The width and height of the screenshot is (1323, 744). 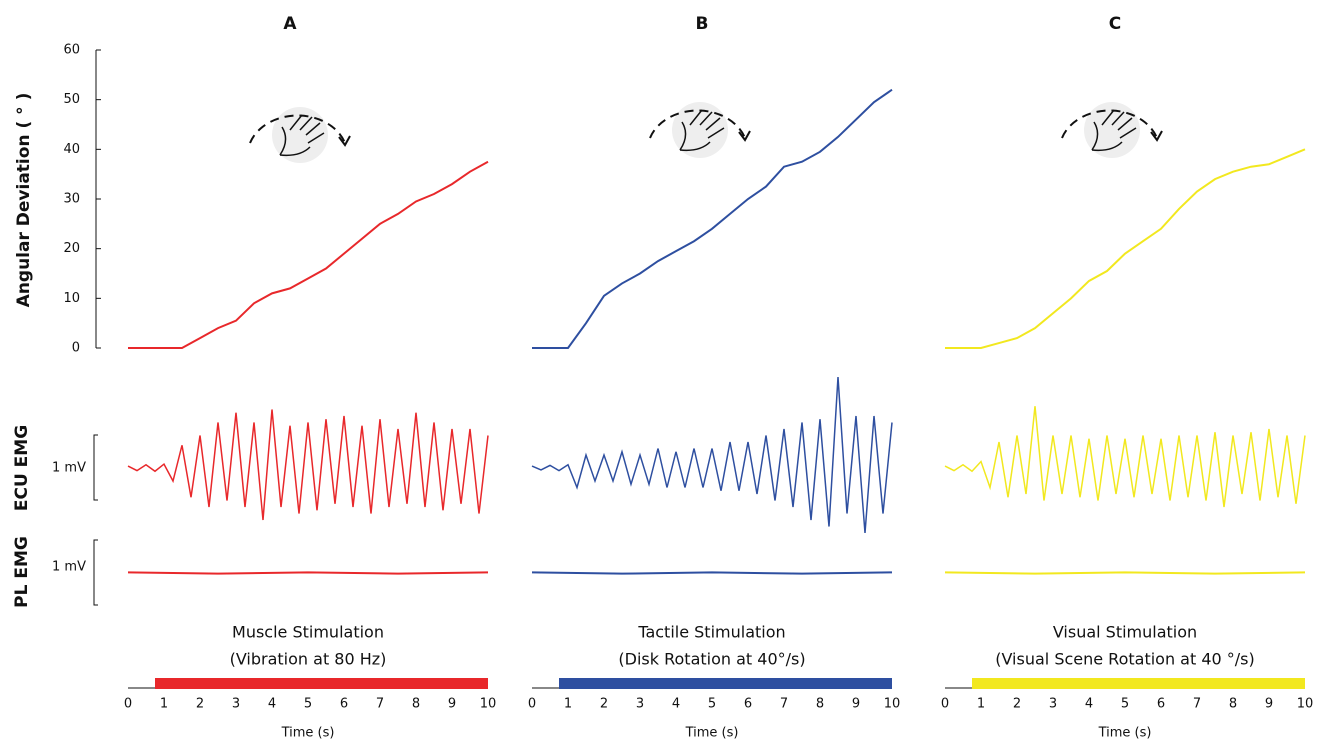 I want to click on stim-title: Visual Stimulation, so click(x=1125, y=632).